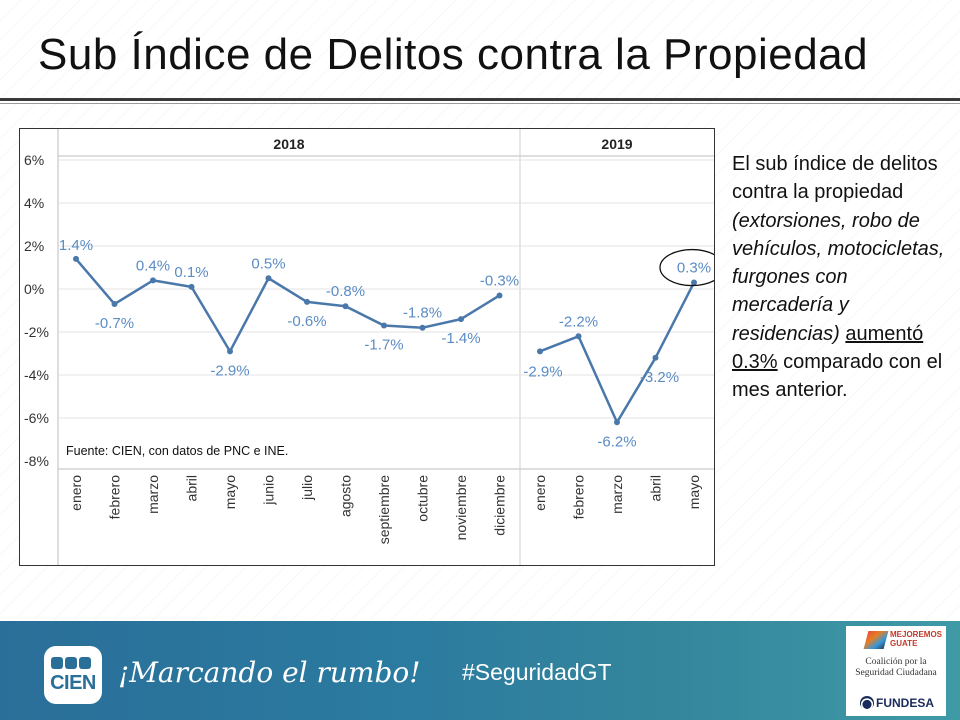  Describe the element at coordinates (34, 246) in the screenshot. I see `y-tick-label: 2%` at that location.